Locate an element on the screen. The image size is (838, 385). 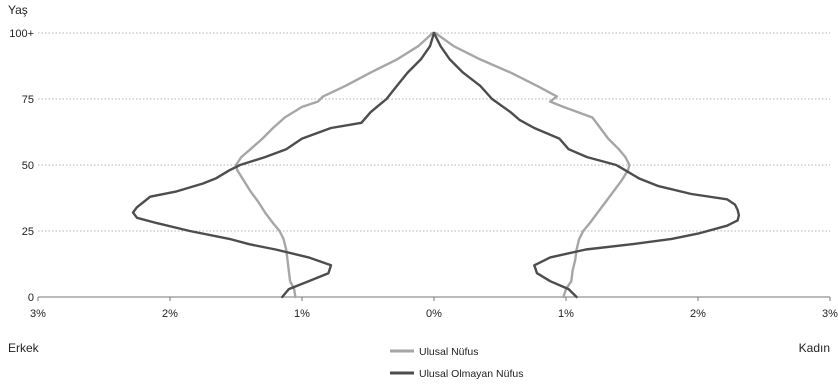
y-tick-label: 100+ is located at coordinates (21, 34).